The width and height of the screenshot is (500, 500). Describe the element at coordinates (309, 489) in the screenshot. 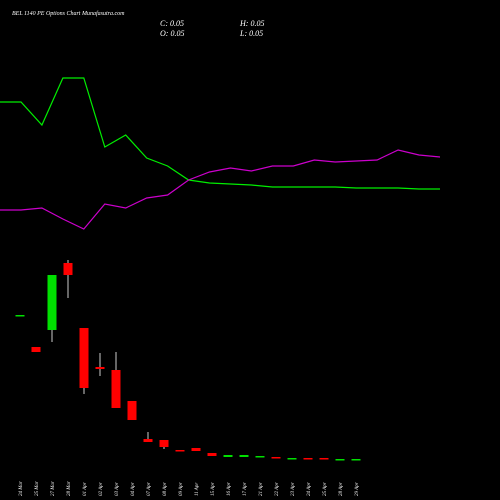

I see `x-tick-label: 24 Apr` at that location.